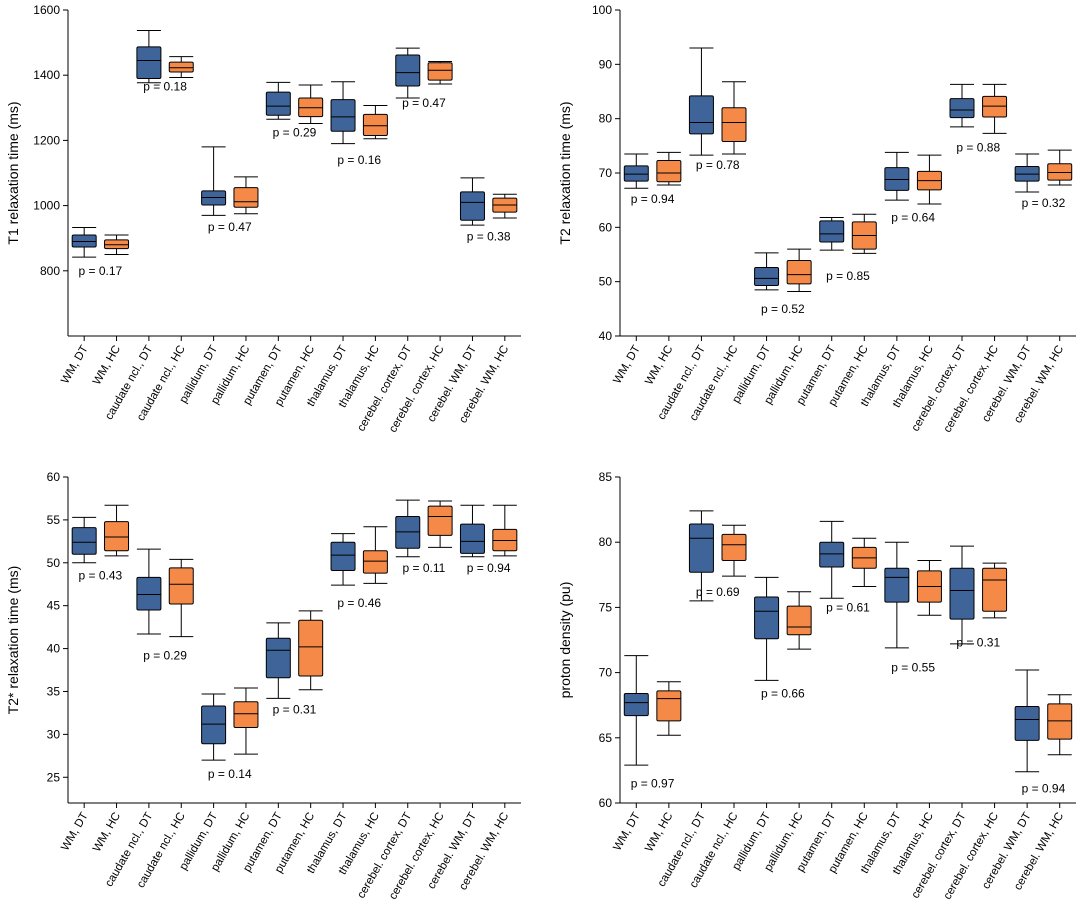  What do you see at coordinates (46, 10) in the screenshot?
I see `y-tick-label: 1600` at bounding box center [46, 10].